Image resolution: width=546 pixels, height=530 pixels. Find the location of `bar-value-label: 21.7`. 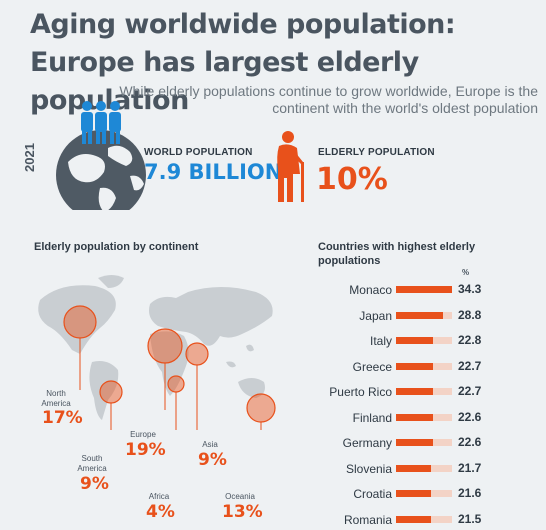

bar-value-label: 21.7 is located at coordinates (470, 467).